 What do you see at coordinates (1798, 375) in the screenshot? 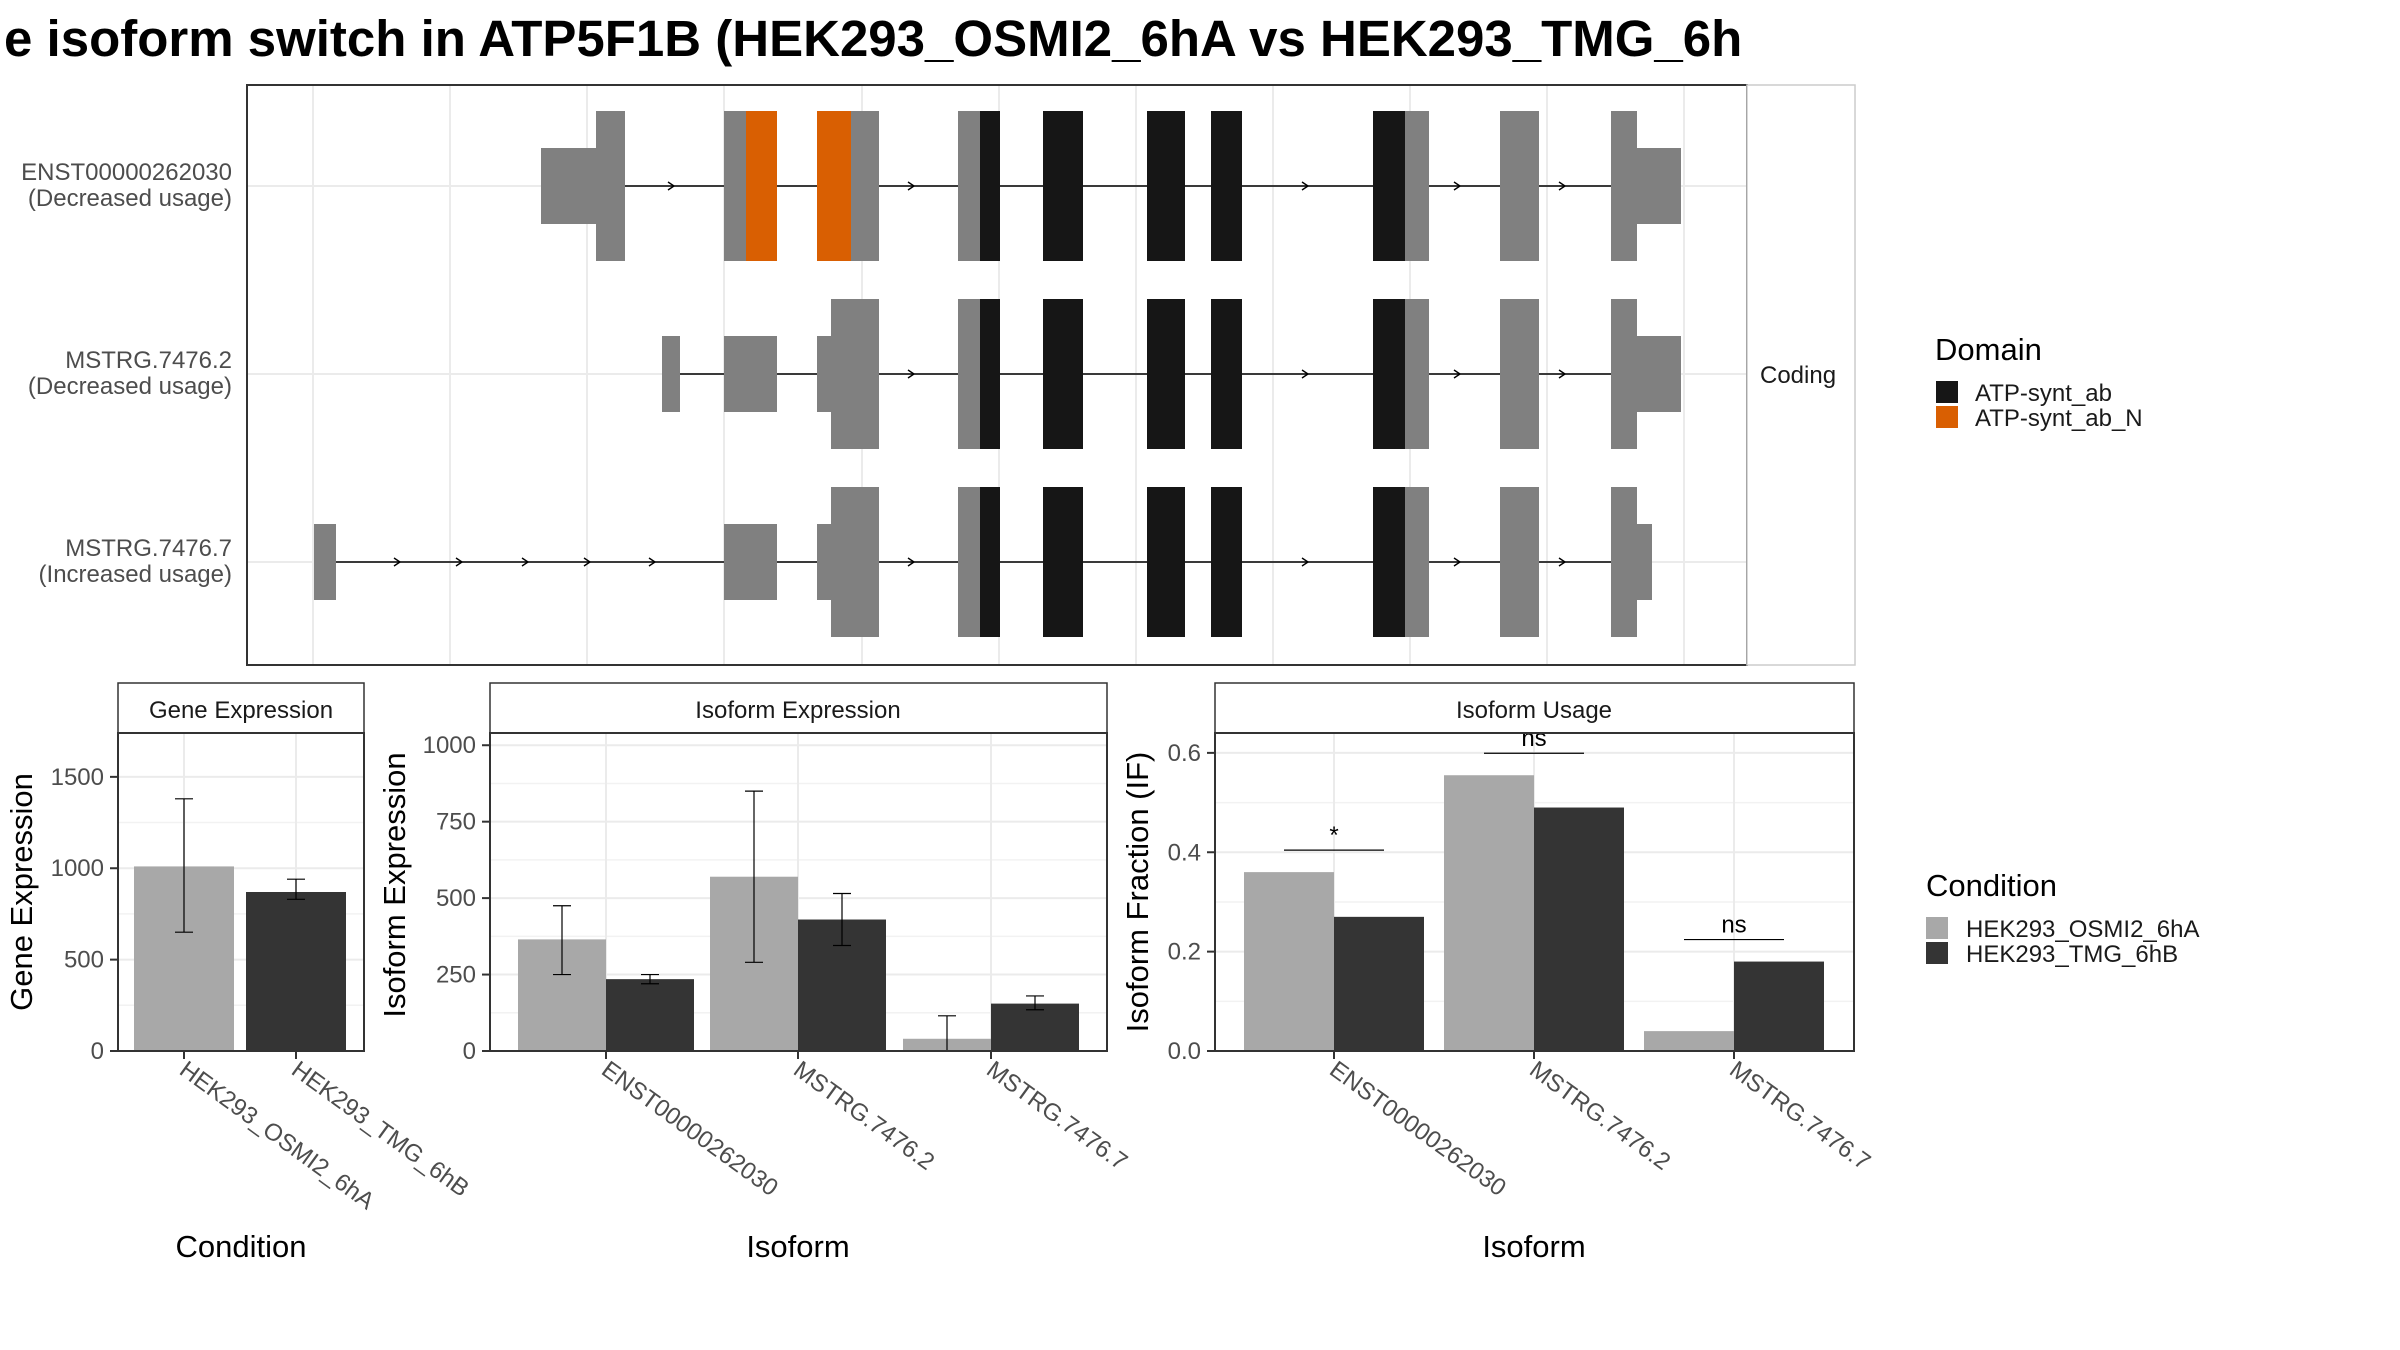
I see `coding-strip-label: Coding` at bounding box center [1798, 375].